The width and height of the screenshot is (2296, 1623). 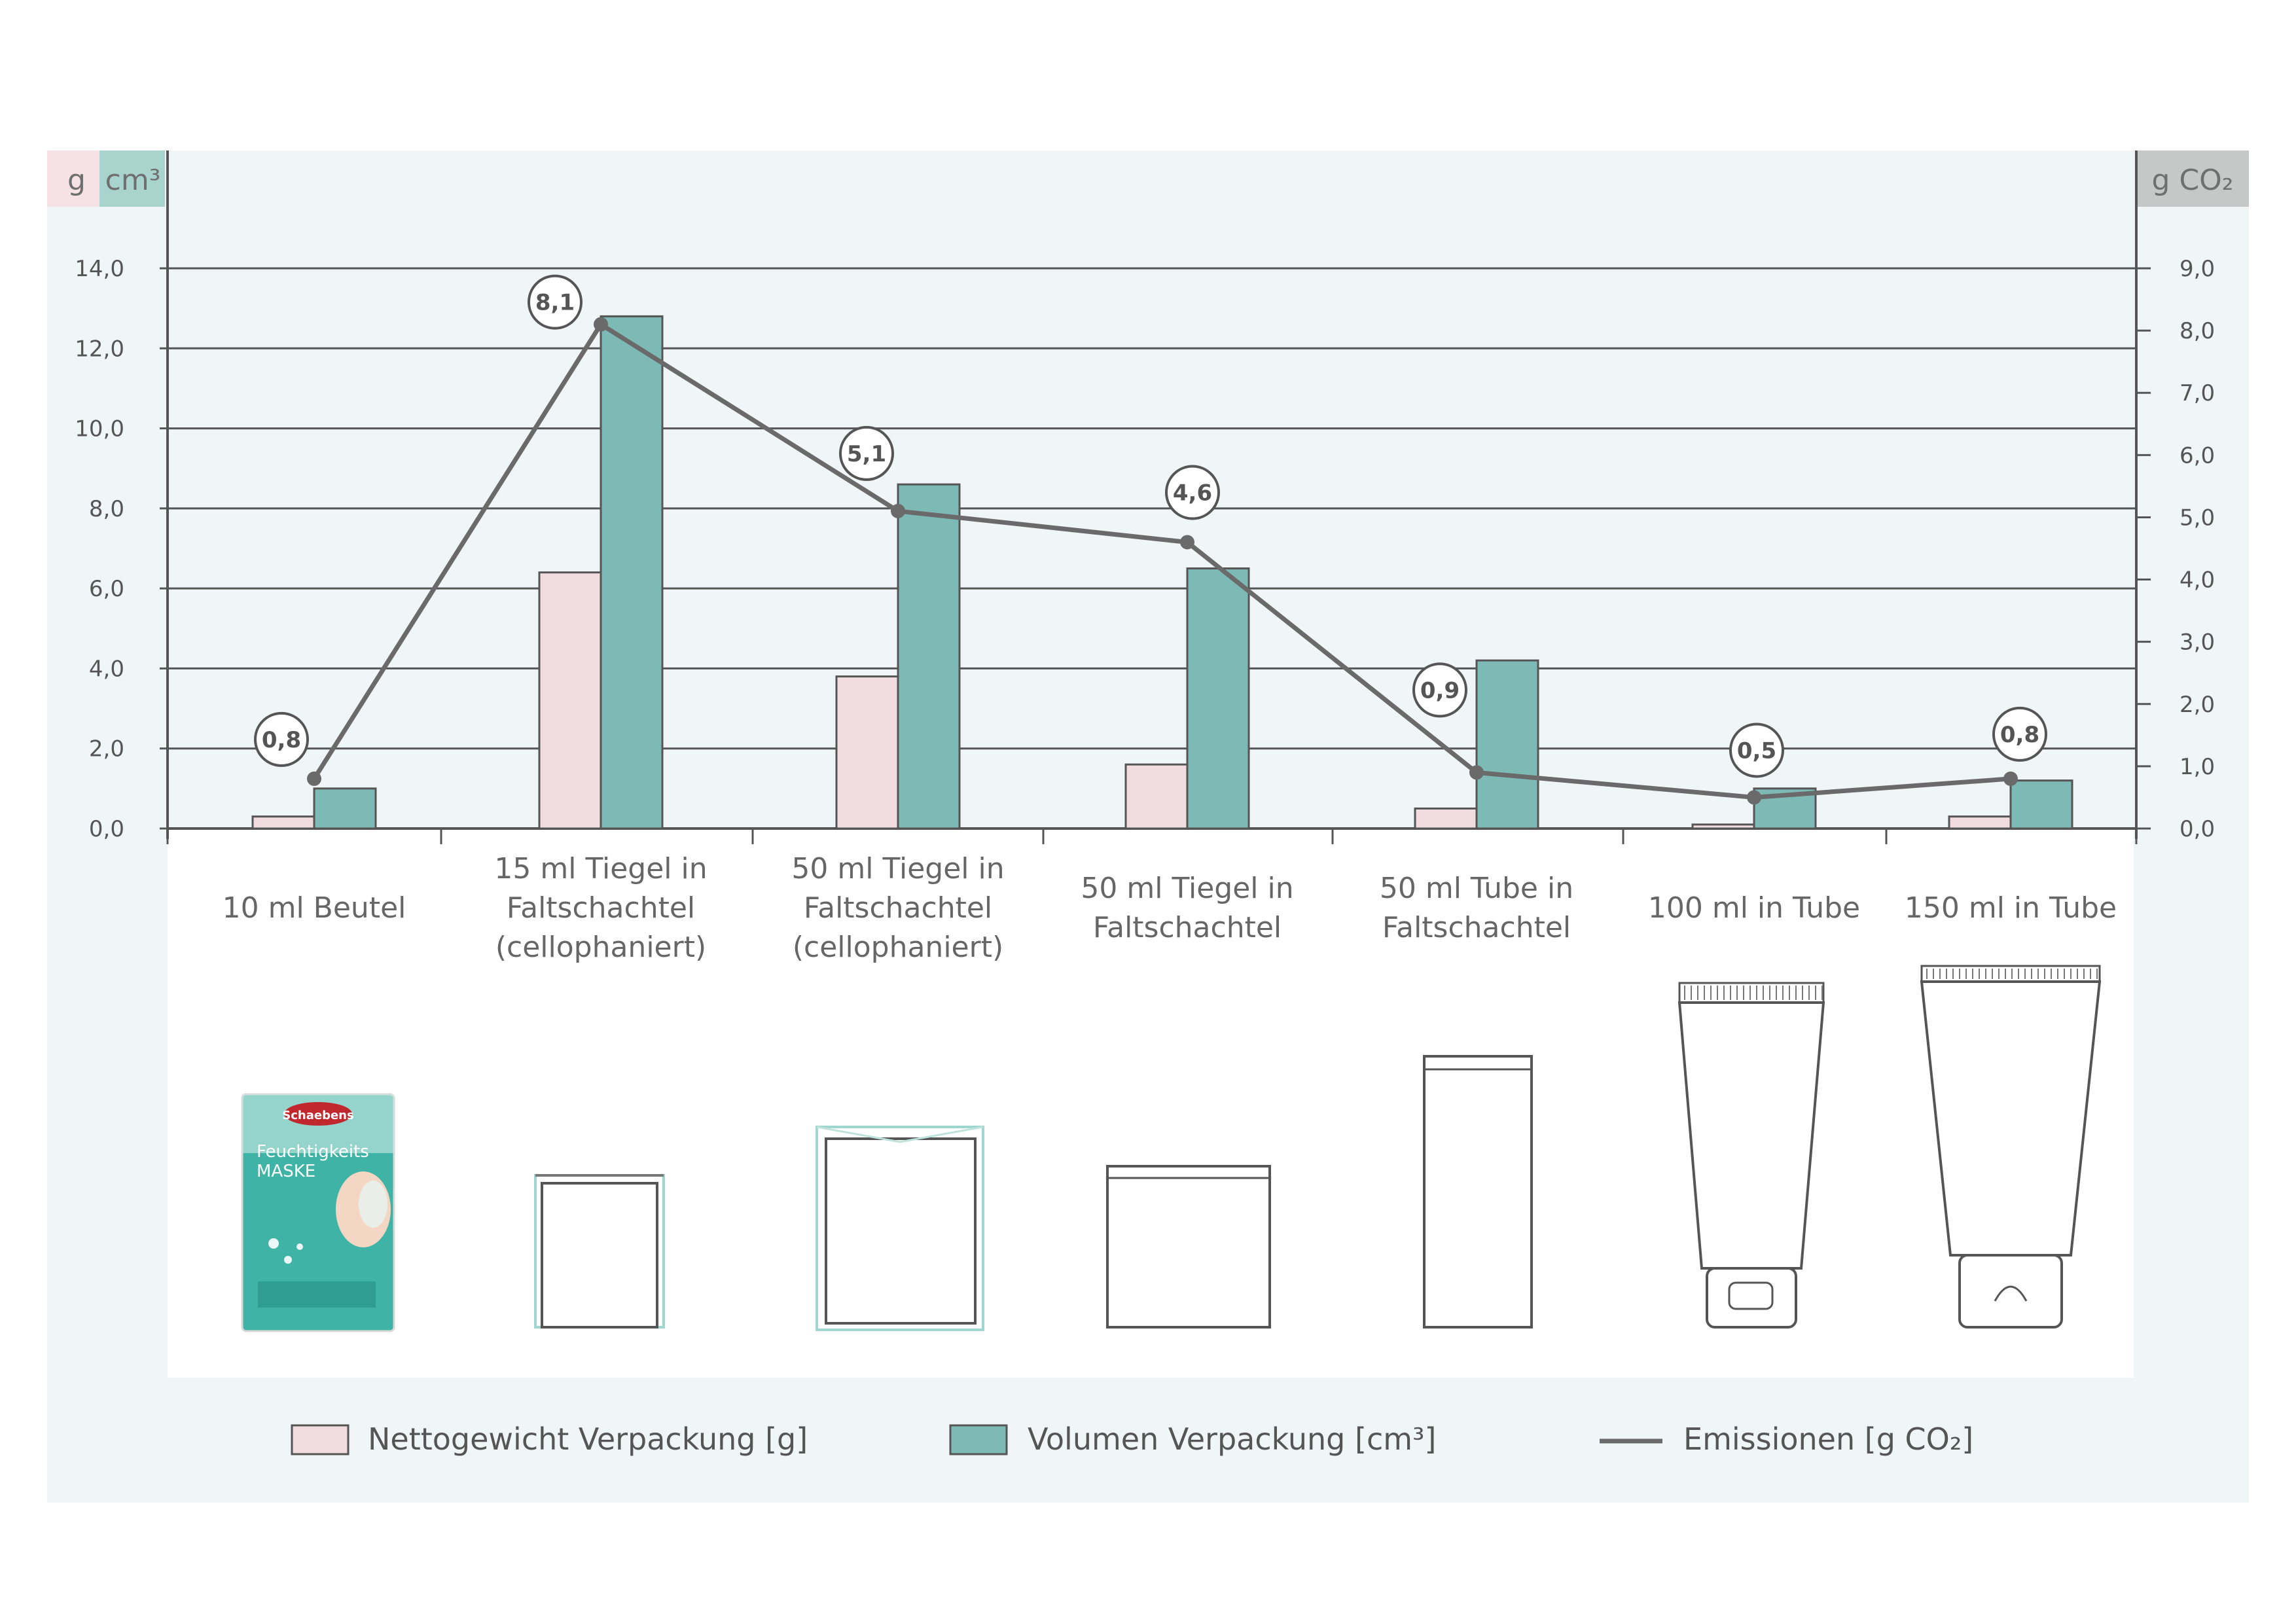 What do you see at coordinates (2197, 518) in the screenshot?
I see `right-tick-label: 5,0` at bounding box center [2197, 518].